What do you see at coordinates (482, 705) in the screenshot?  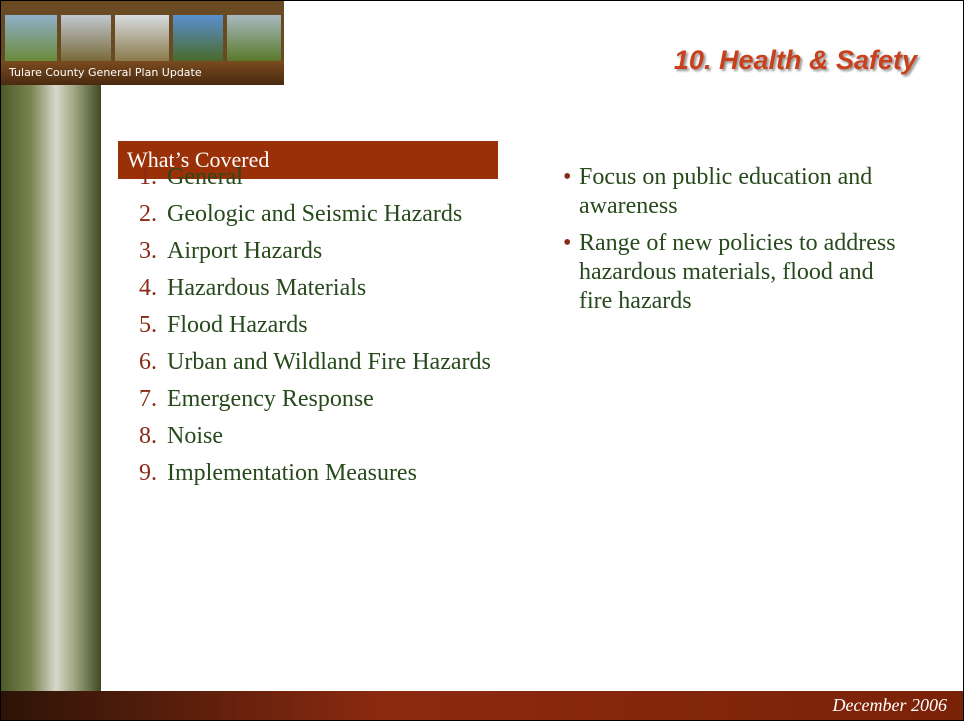 I see `footer-bar: December 2006` at bounding box center [482, 705].